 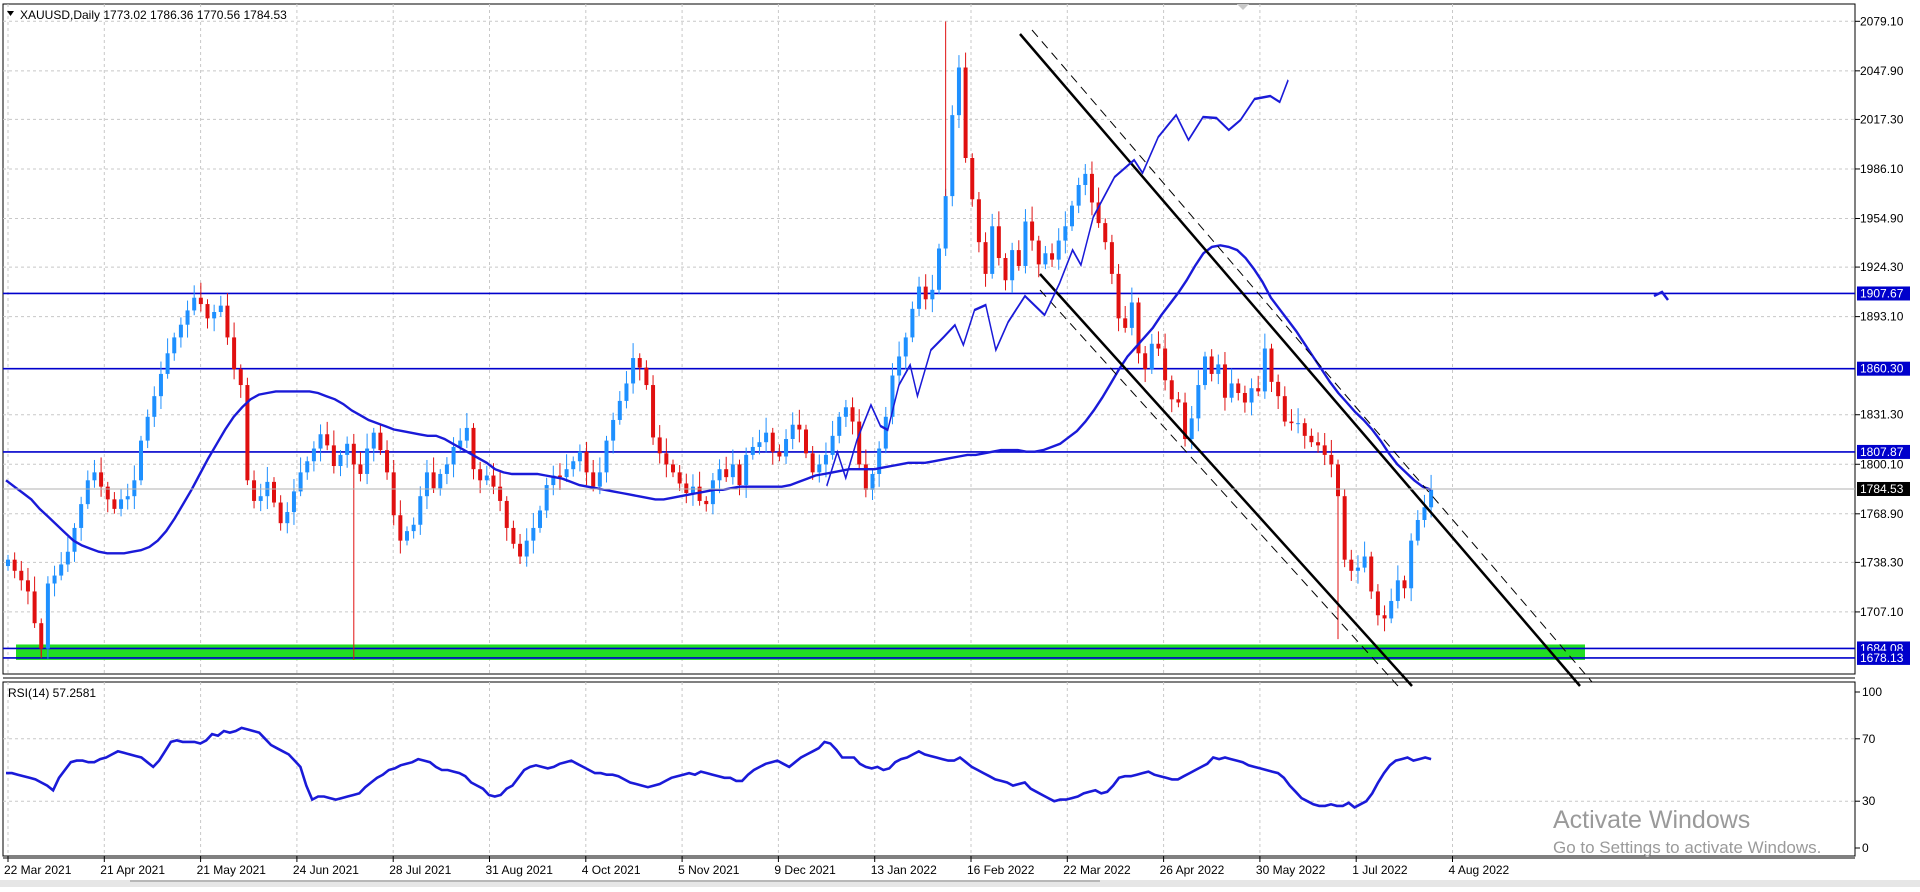 I want to click on level-tag: 1860.30, so click(x=1883, y=368).